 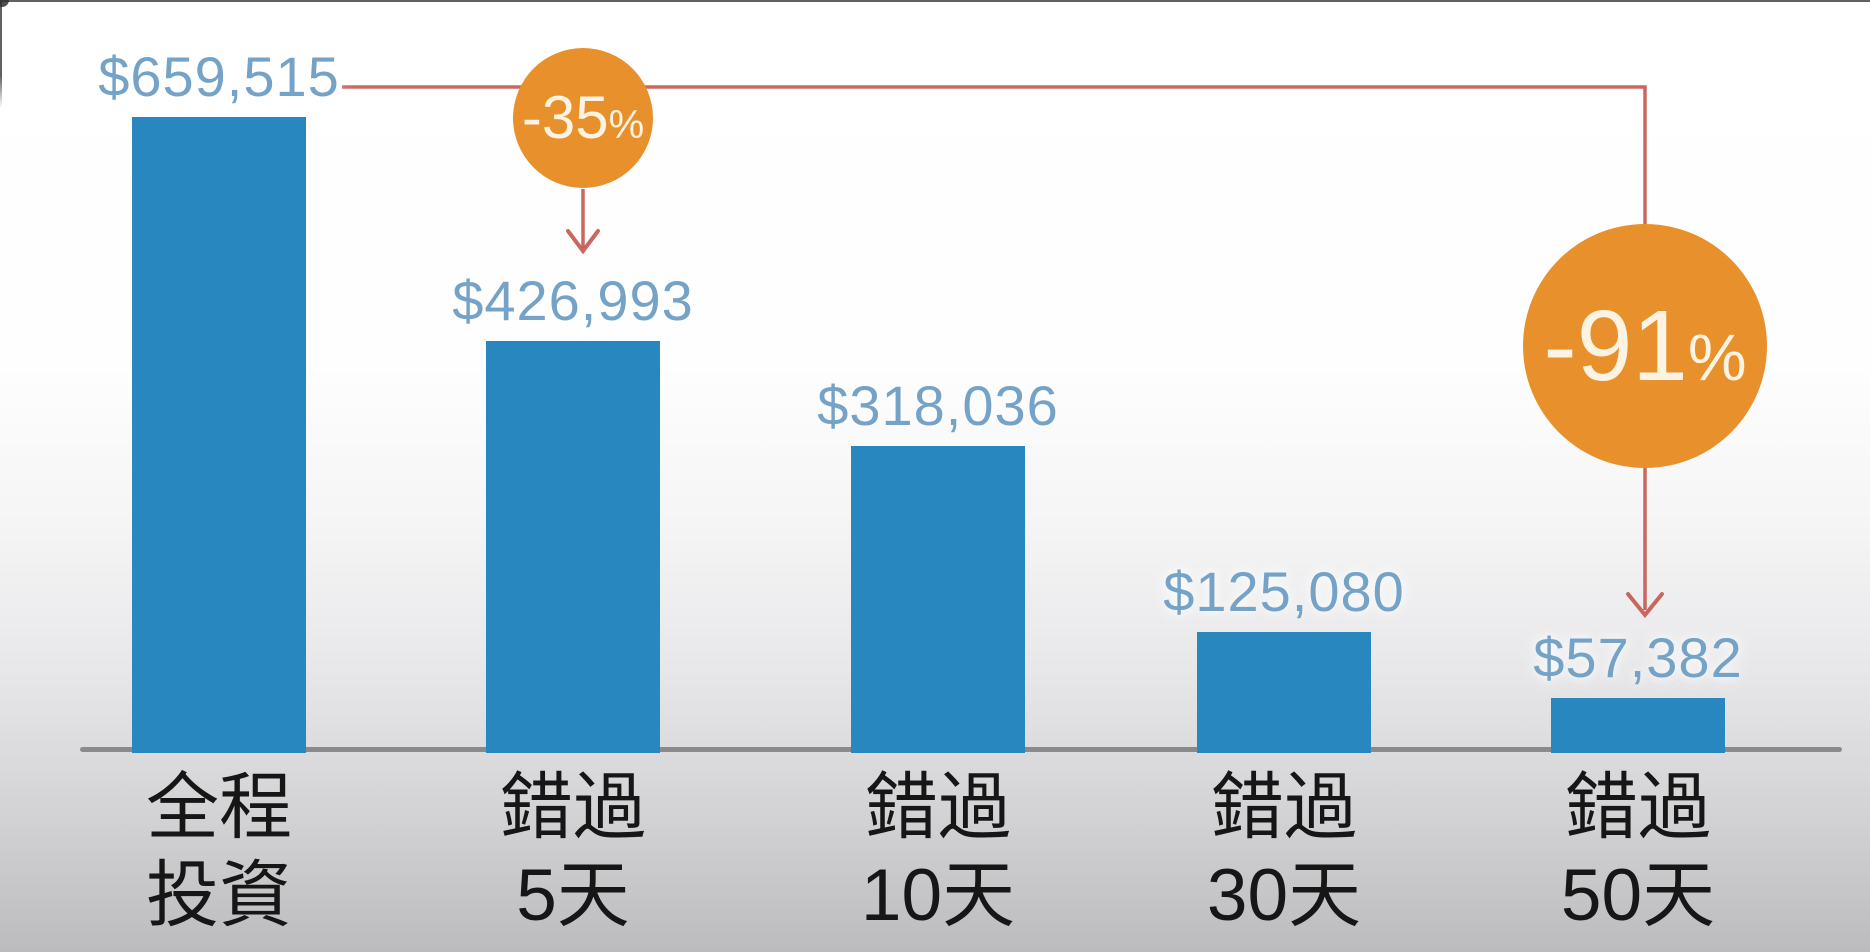 What do you see at coordinates (583, 118) in the screenshot?
I see `annotation-badge-minus-35-percent: -35%` at bounding box center [583, 118].